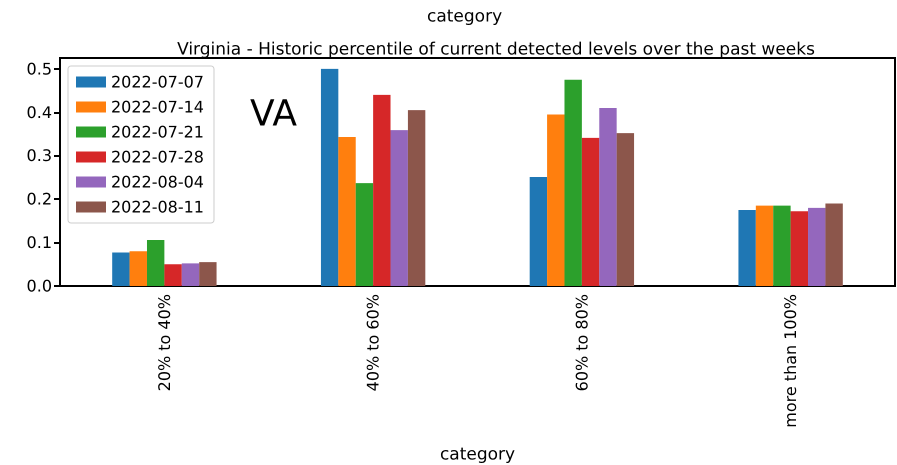 Image resolution: width=897 pixels, height=465 pixels. Describe the element at coordinates (157, 82) in the screenshot. I see `legend-label: 2022-07-07` at that location.